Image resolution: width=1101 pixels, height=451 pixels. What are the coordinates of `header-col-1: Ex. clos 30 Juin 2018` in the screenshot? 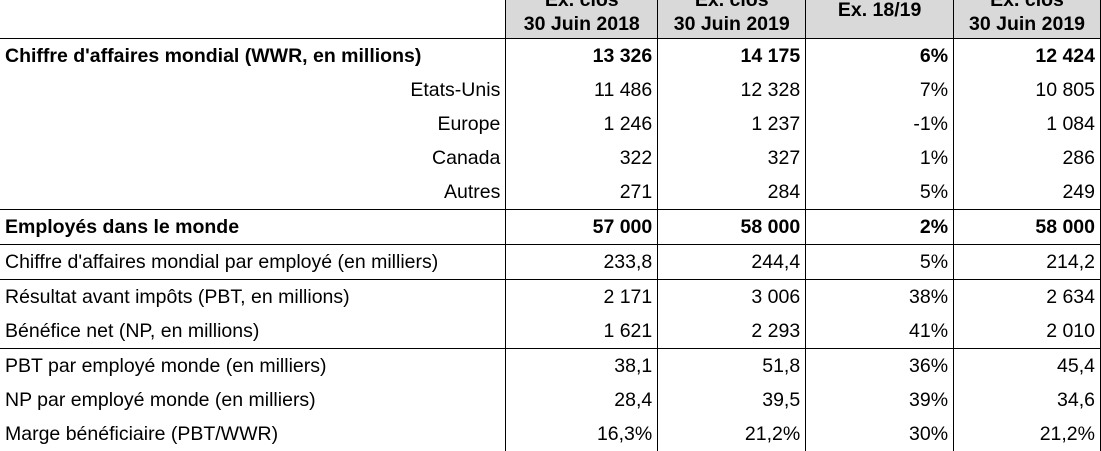 It's located at (582, 19).